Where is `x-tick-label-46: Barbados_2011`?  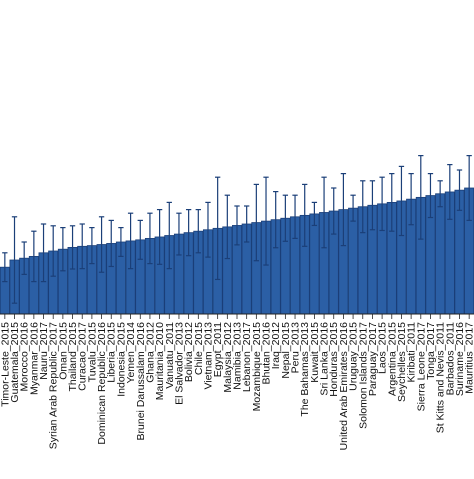 x-tick-label-46: Barbados_2011 is located at coordinates (450, 359).